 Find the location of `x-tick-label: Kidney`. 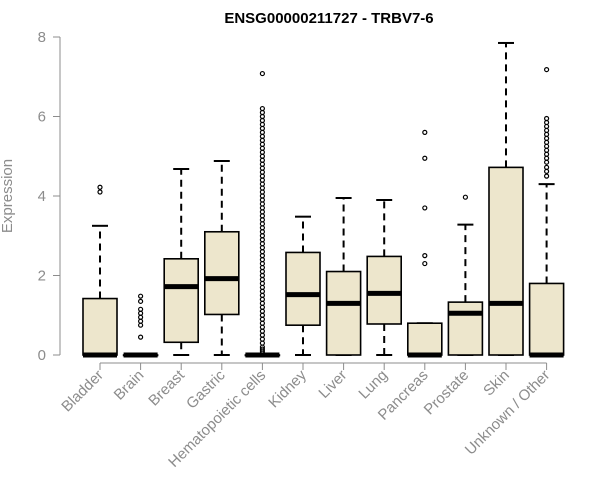

x-tick-label: Kidney is located at coordinates (287, 388).